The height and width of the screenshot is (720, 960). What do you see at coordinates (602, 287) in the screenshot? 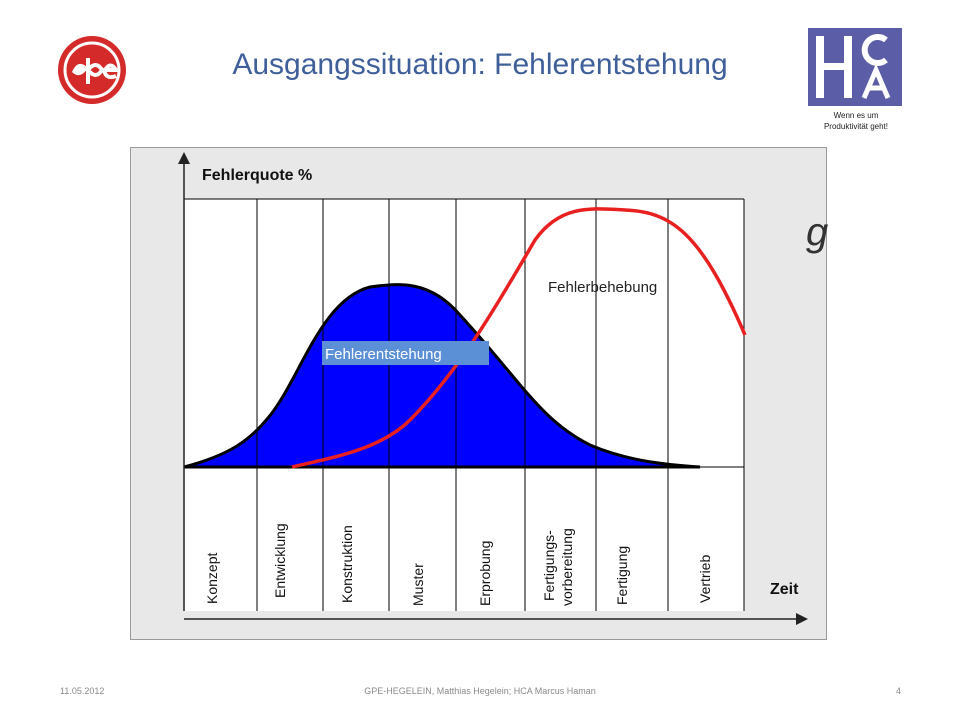
I see `fehlerbehebung-label: Fehlerbehebung` at bounding box center [602, 287].